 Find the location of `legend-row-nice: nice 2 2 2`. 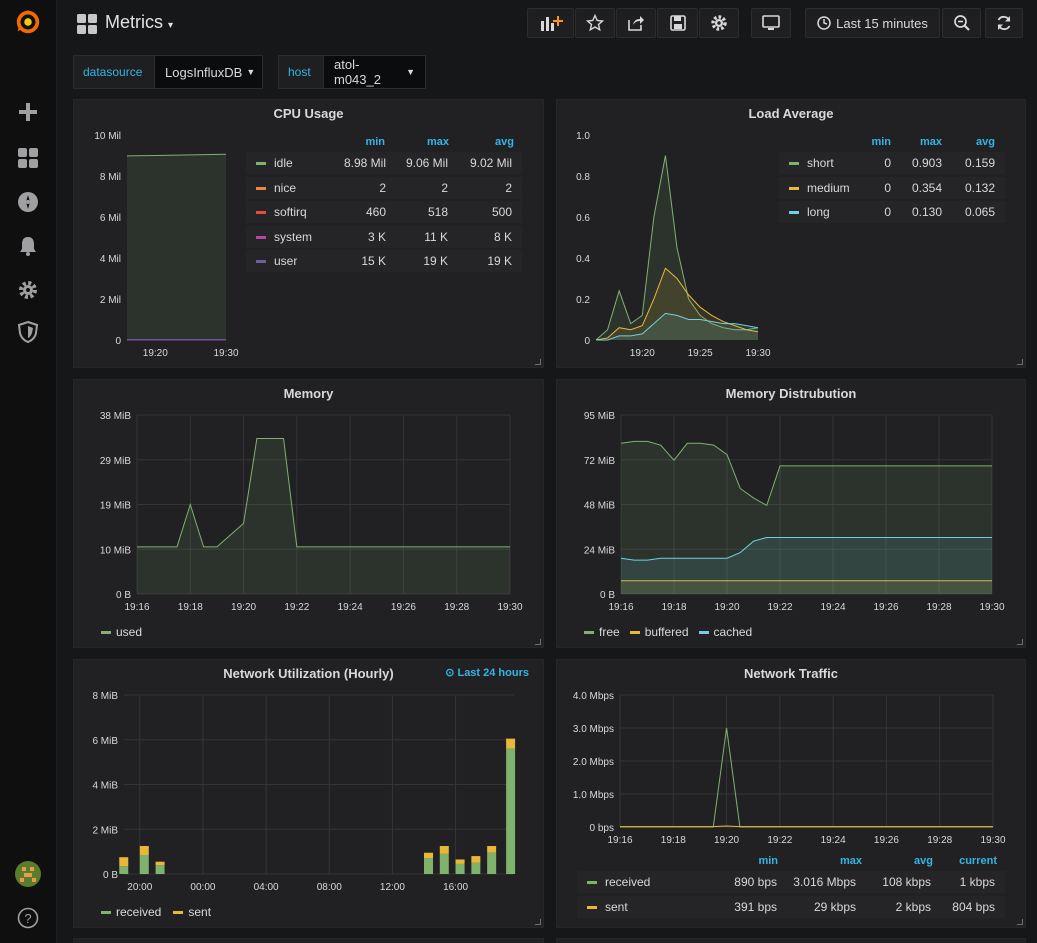

legend-row-nice: nice 2 2 2 is located at coordinates (384, 187).